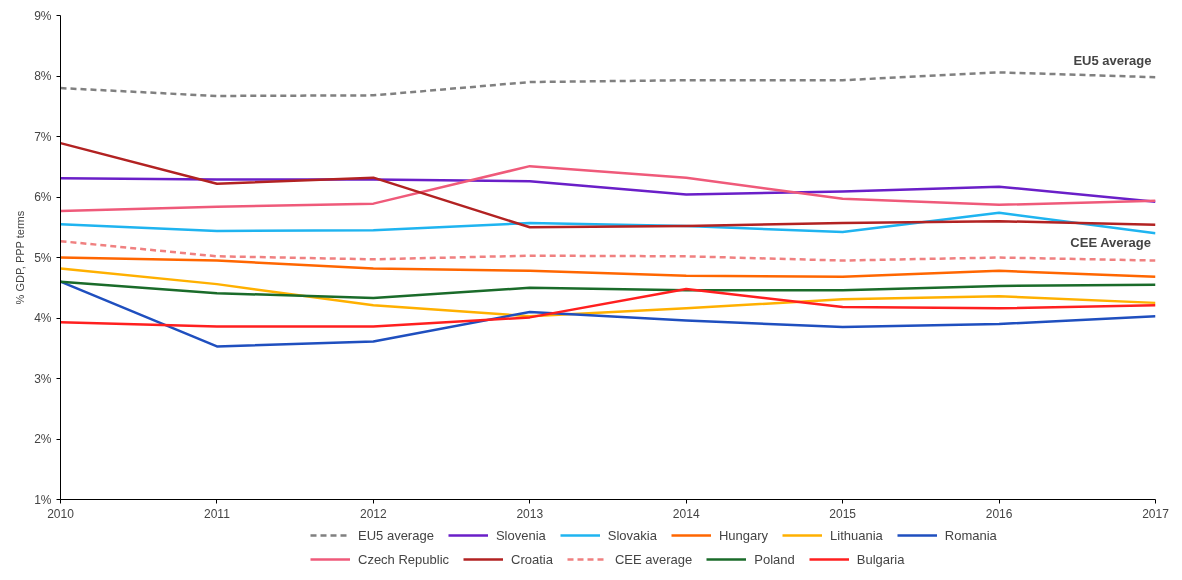 The width and height of the screenshot is (1182, 580). What do you see at coordinates (217, 513) in the screenshot?
I see `x-tick-label: 2011` at bounding box center [217, 513].